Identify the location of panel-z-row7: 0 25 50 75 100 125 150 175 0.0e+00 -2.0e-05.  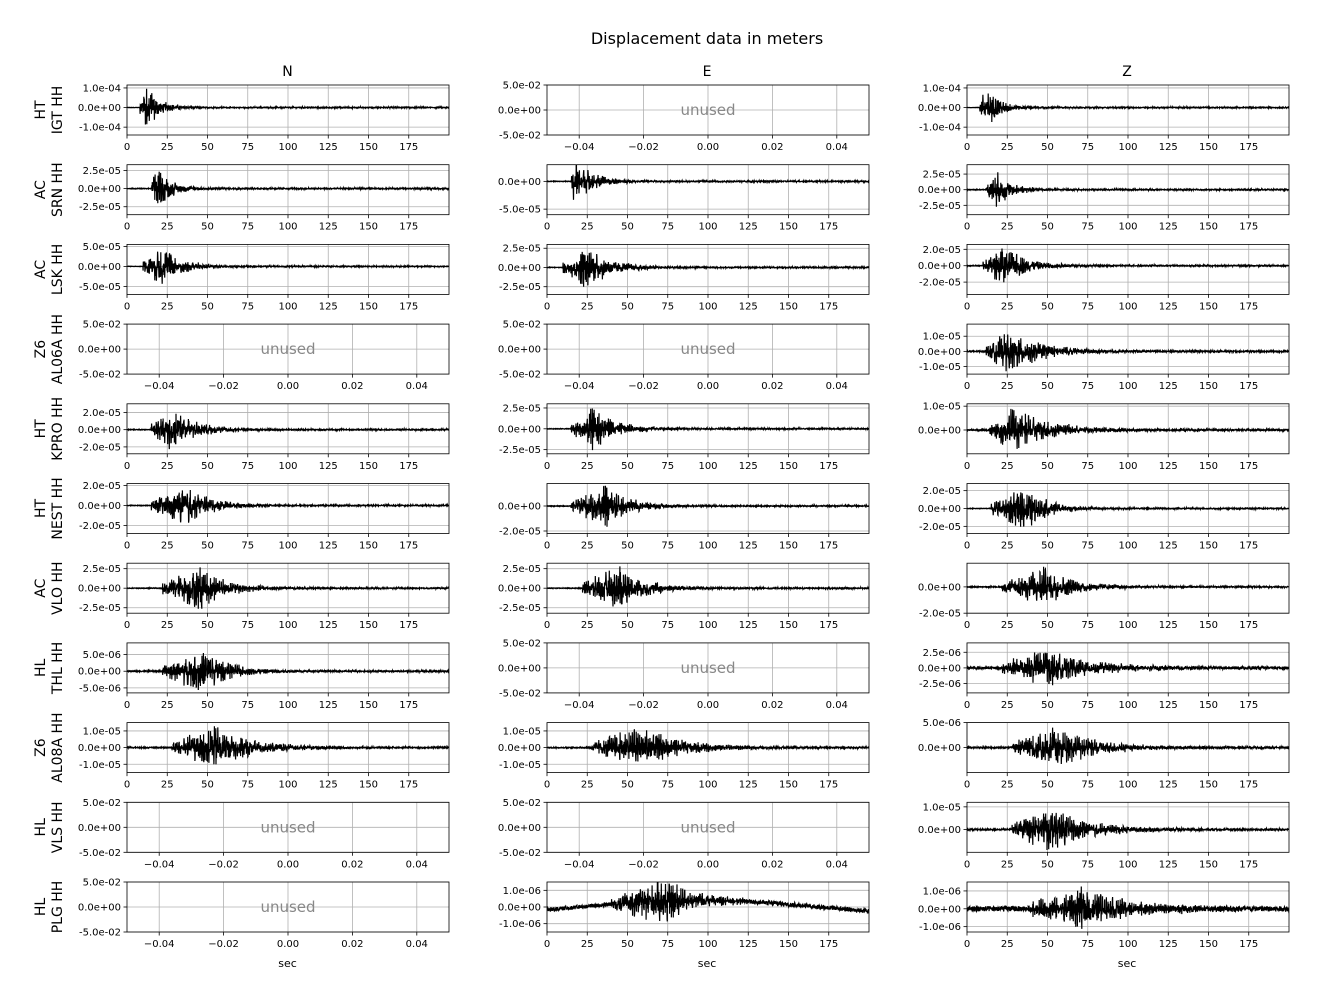
(1104, 596).